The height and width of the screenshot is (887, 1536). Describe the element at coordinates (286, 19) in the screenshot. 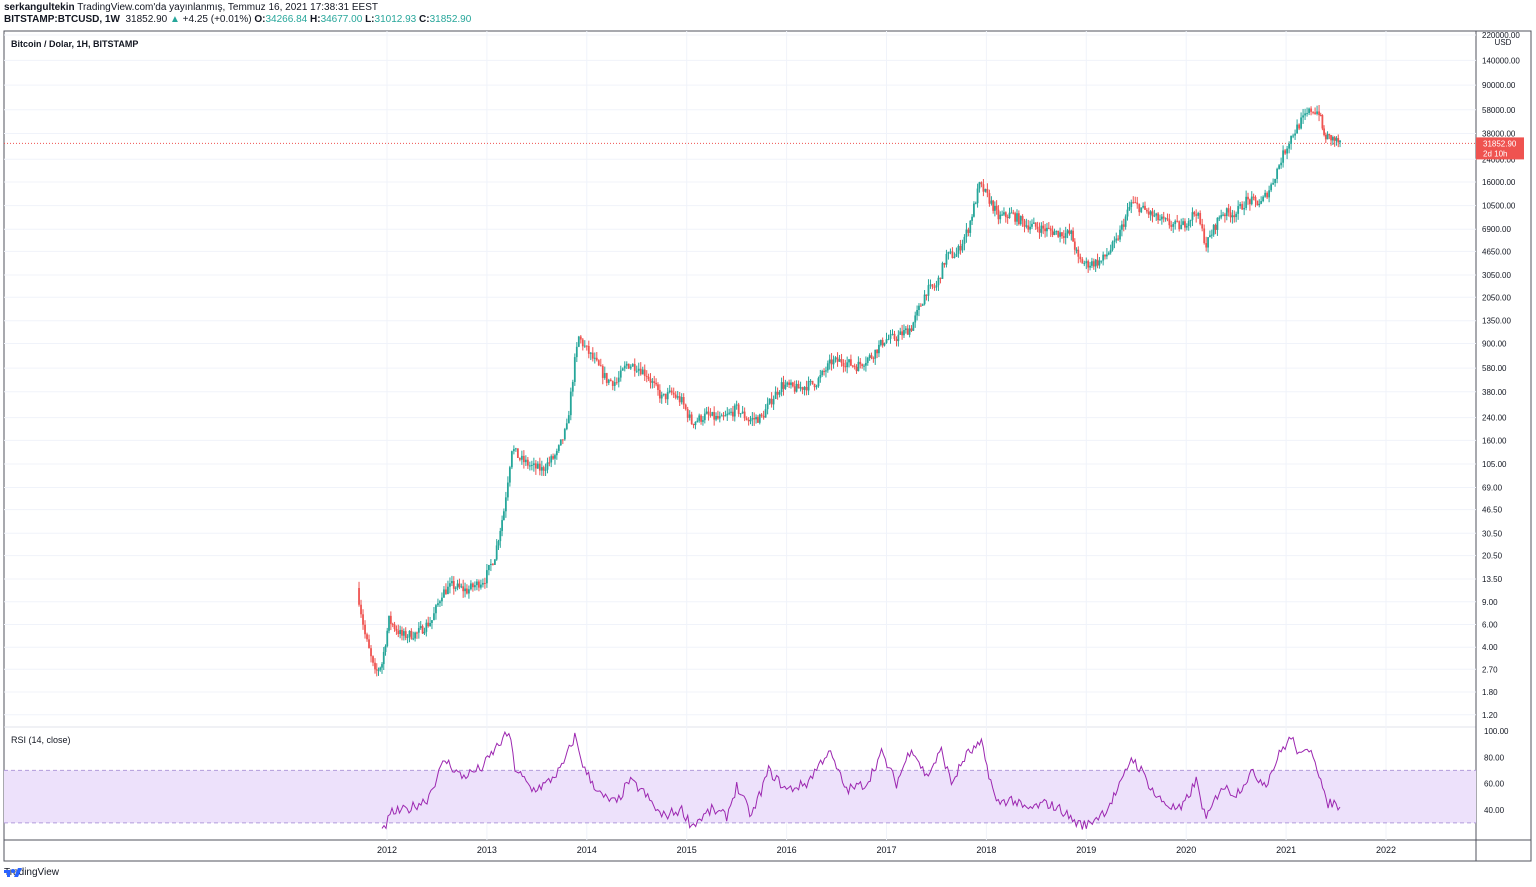

I see `open-value: 34266.84` at that location.